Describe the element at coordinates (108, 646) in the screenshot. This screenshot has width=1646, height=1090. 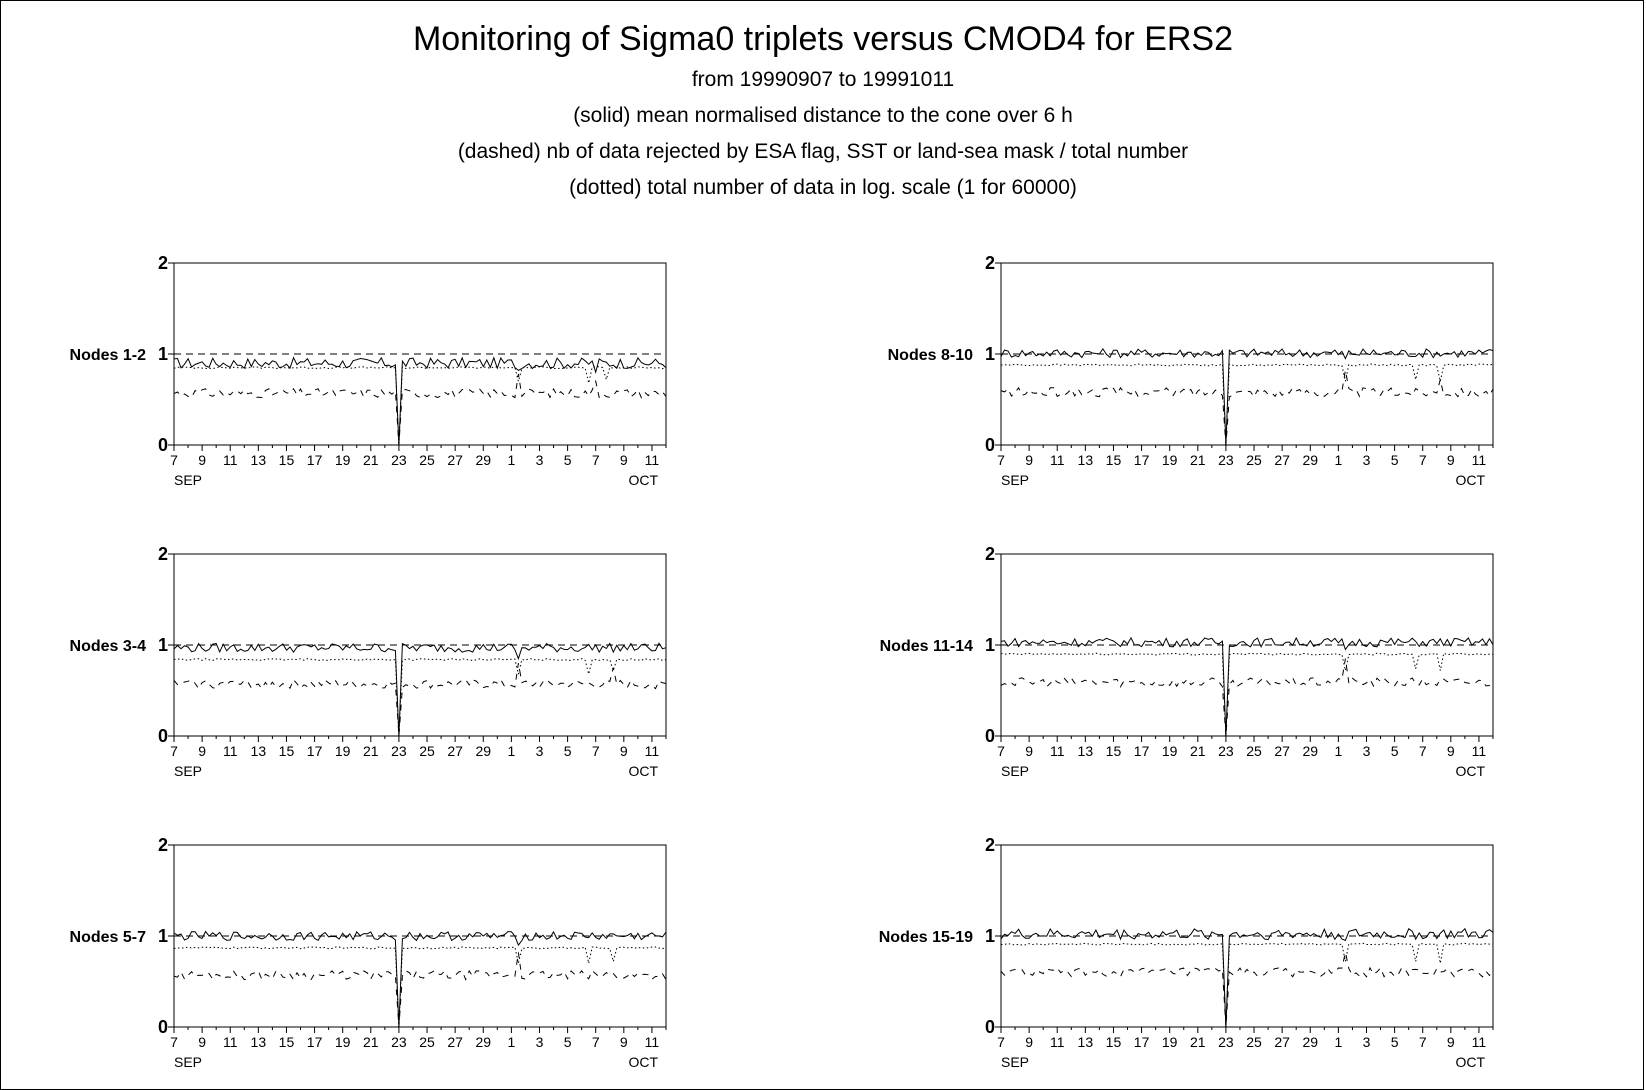
I see `panel-label: Nodes 3-4` at that location.